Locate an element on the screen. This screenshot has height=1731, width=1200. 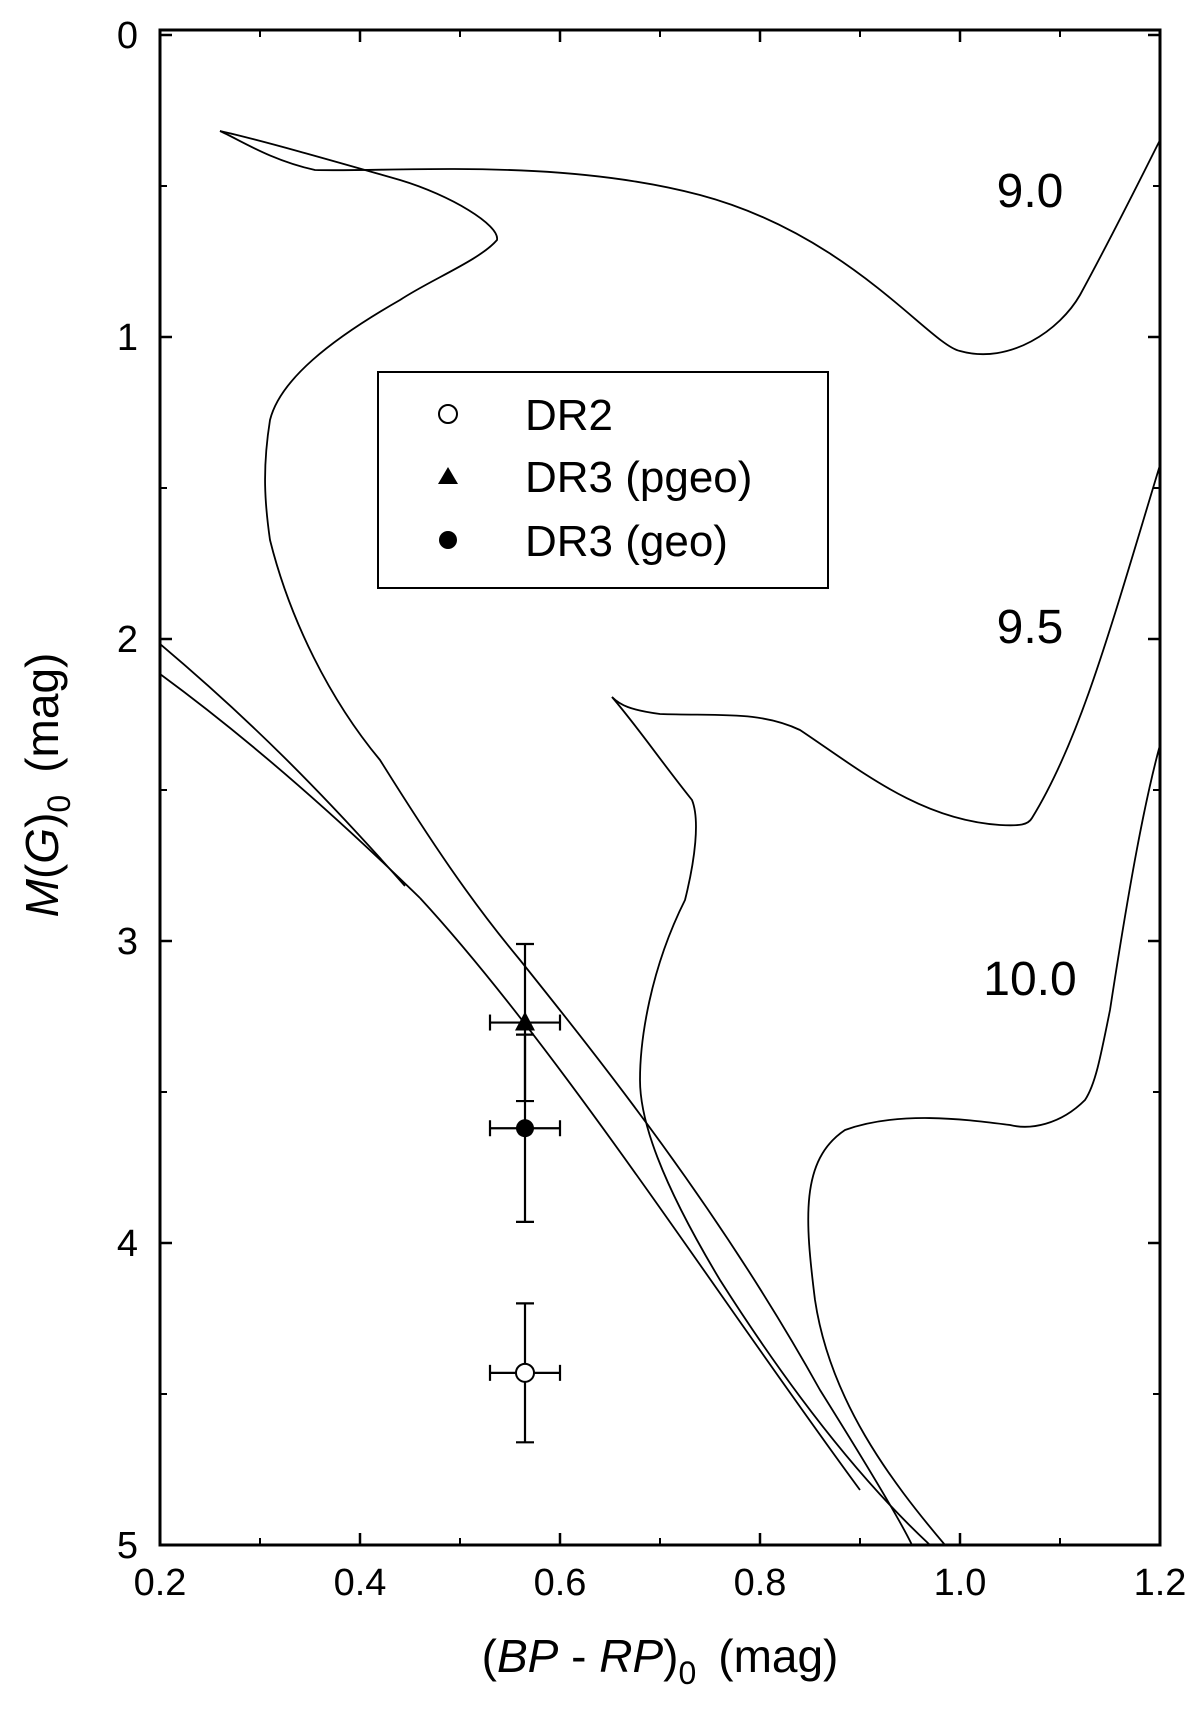
y-title-open: ( is located at coordinates (42, 871).